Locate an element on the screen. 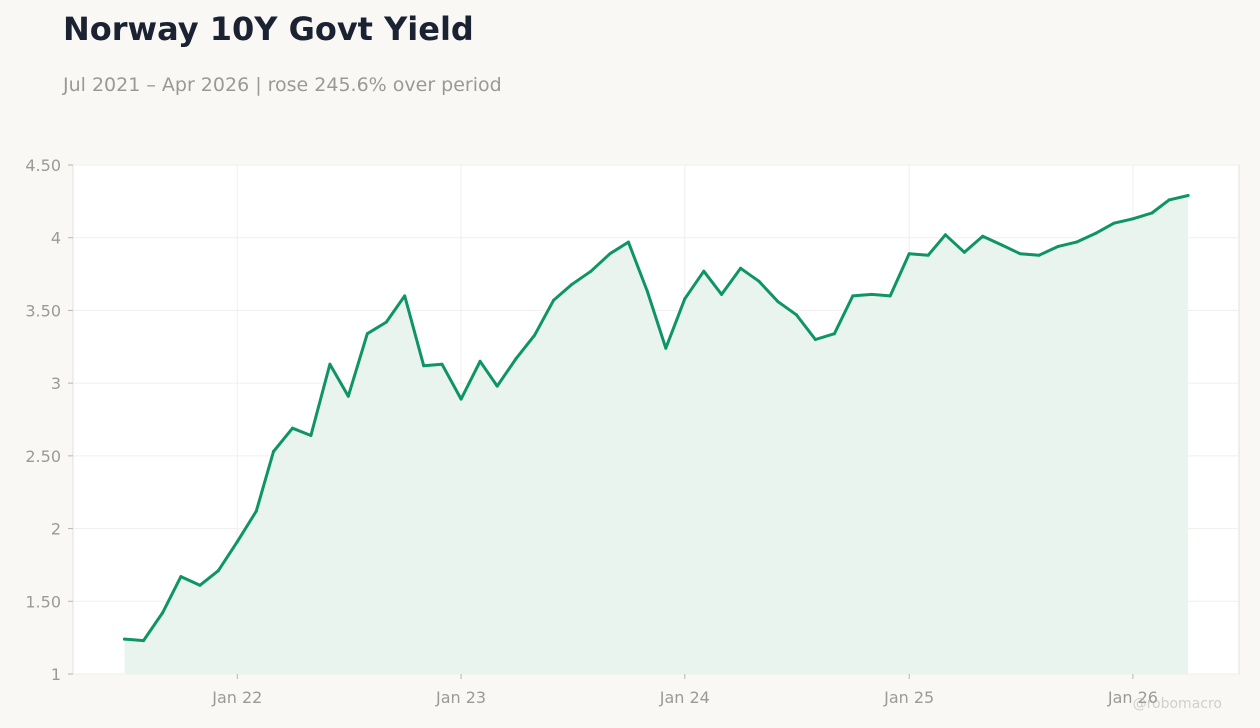 This screenshot has height=728, width=1260. x-tick-label: Jan 22 is located at coordinates (236, 697).